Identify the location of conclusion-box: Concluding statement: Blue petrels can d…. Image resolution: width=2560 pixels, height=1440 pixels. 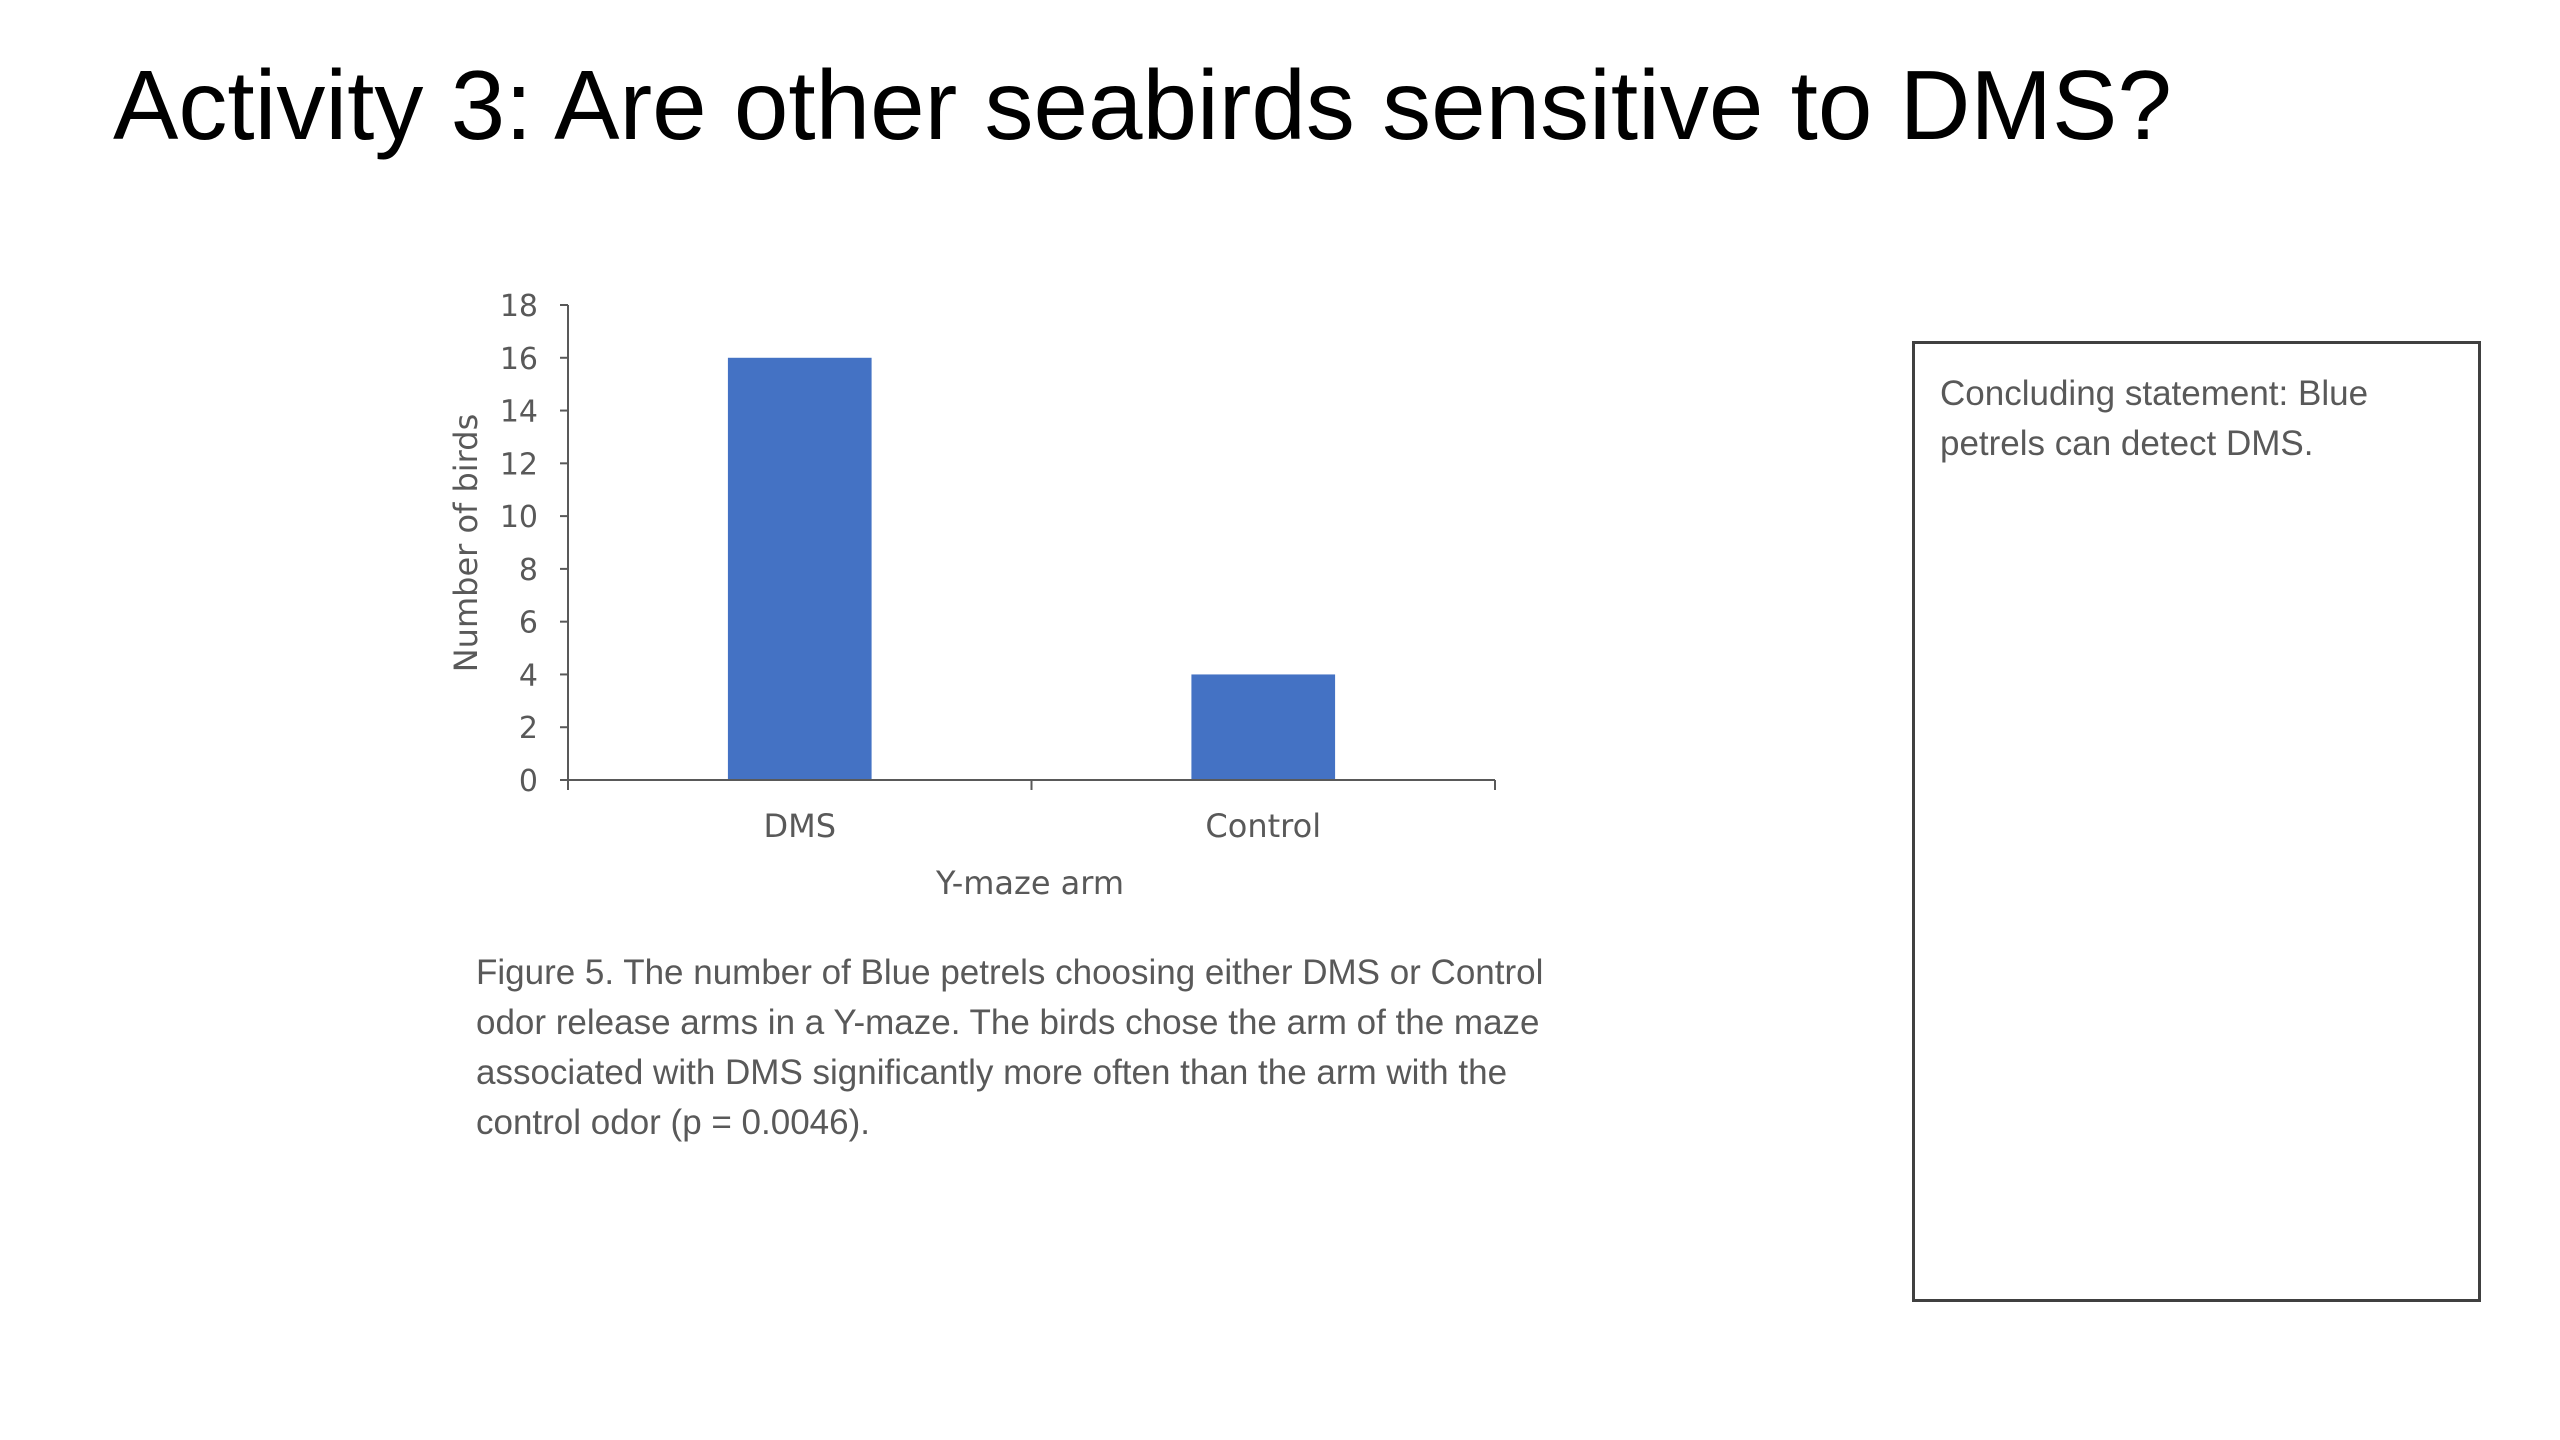
(2196, 821).